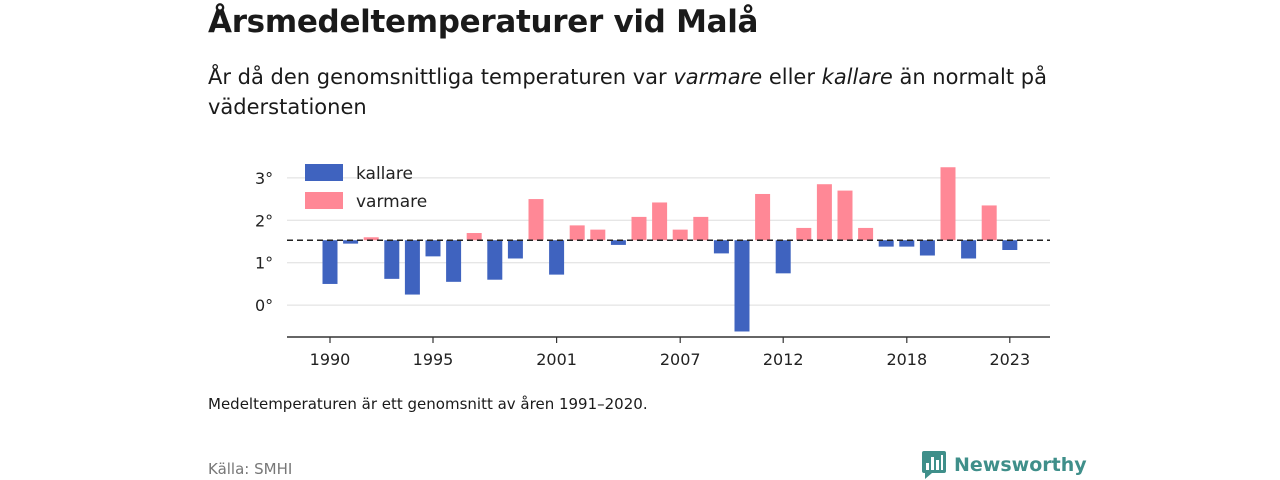 The width and height of the screenshot is (1280, 480). Describe the element at coordinates (324, 172) in the screenshot. I see `legend-swatch-kallare` at that location.